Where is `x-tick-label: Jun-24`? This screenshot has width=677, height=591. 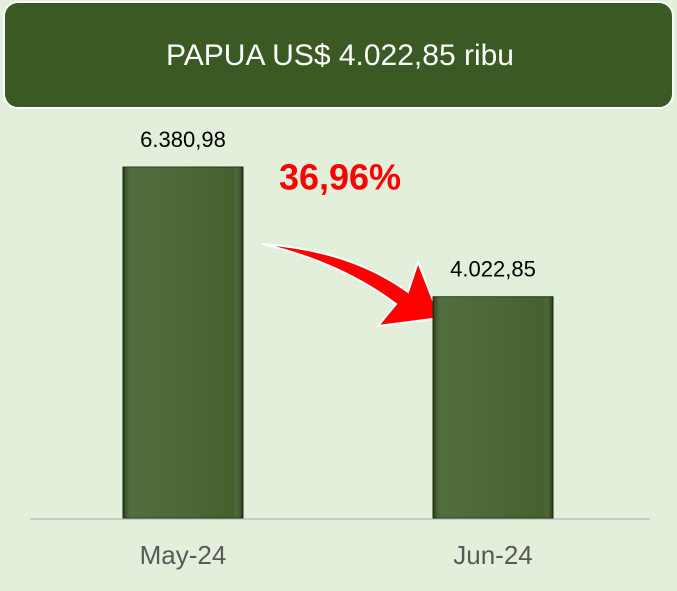 x-tick-label: Jun-24 is located at coordinates (493, 555).